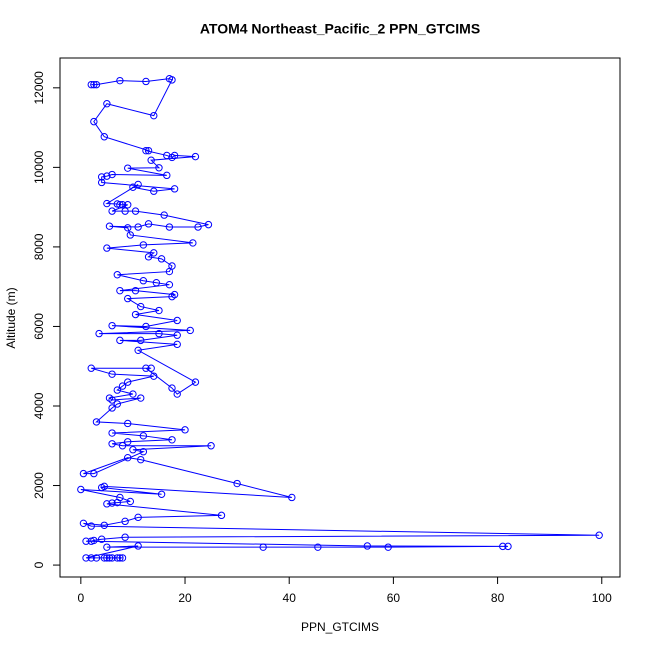  Describe the element at coordinates (39, 485) in the screenshot. I see `y-tick-label: 2000` at that location.